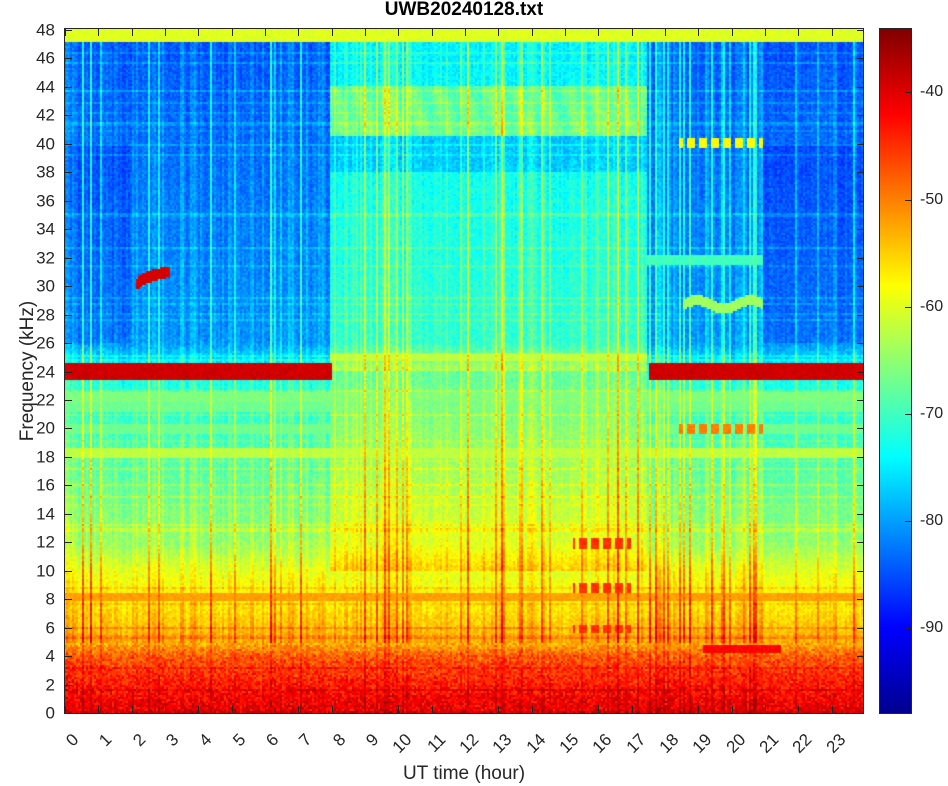 The width and height of the screenshot is (948, 786). I want to click on x-tick-label: 7, so click(305, 740).